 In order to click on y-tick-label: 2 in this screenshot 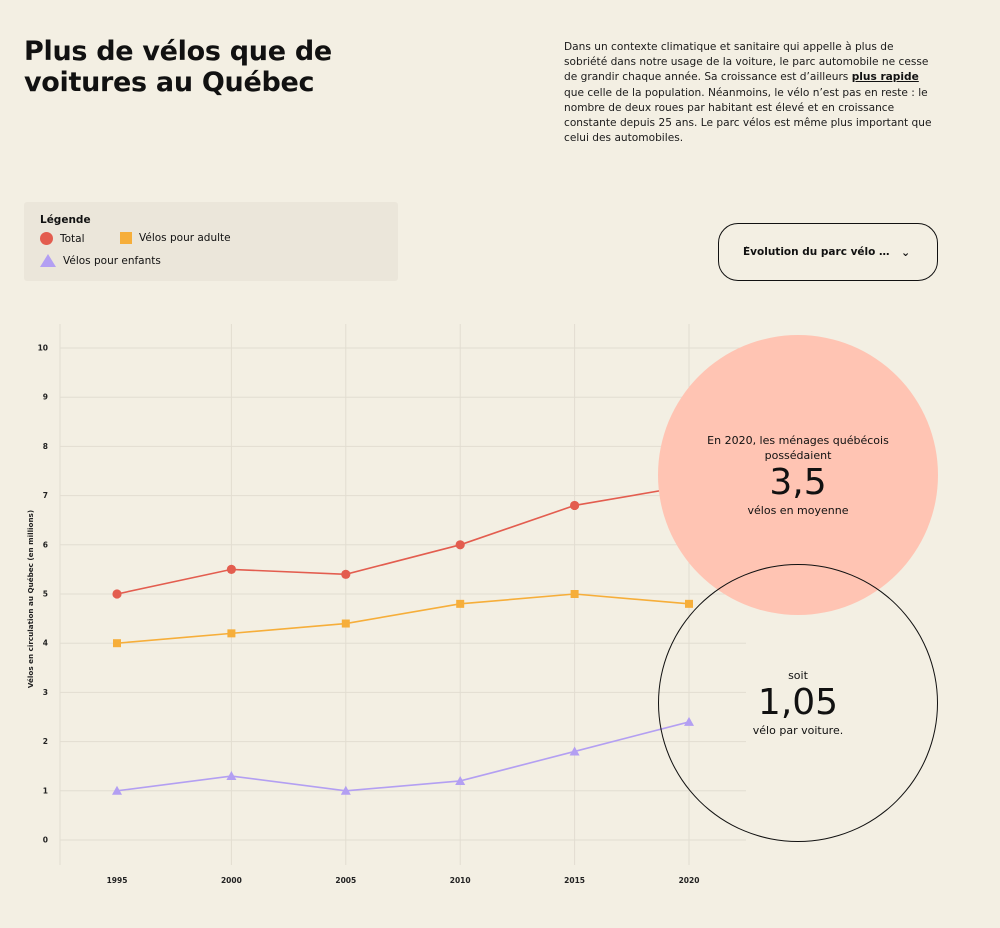, I will do `click(45, 741)`.